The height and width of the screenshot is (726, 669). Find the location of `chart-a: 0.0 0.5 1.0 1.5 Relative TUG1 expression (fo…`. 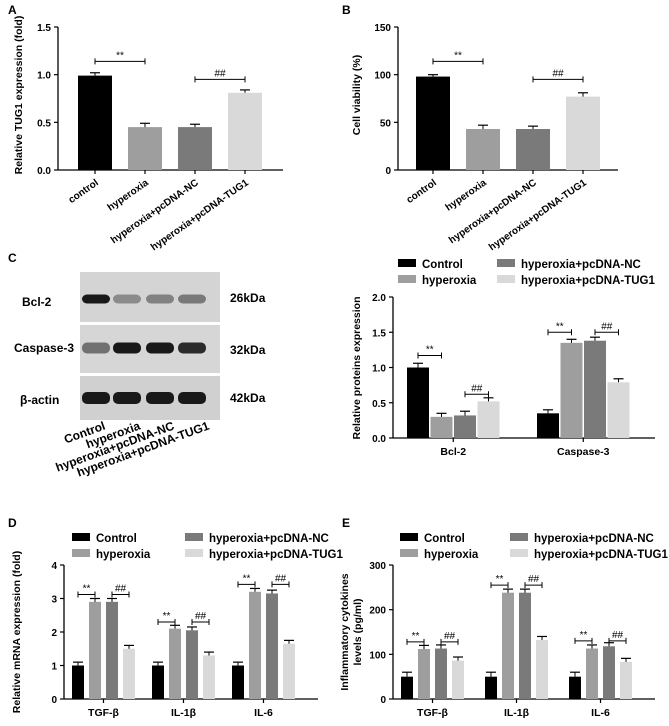

chart-a: 0.0 0.5 1.0 1.5 Relative TUG1 expression (fo… is located at coordinates (148, 134).